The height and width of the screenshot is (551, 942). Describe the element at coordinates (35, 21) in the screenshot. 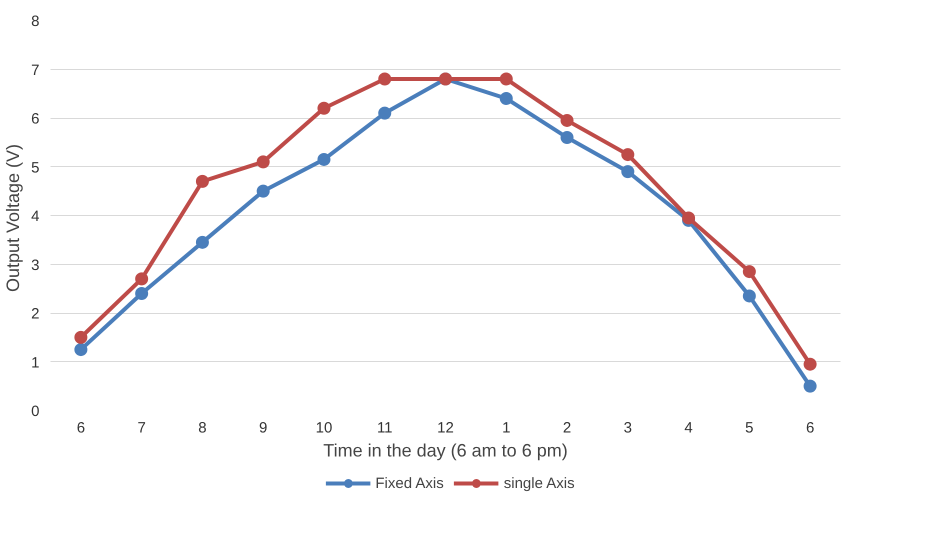

I see `y-tick-label: 8` at that location.